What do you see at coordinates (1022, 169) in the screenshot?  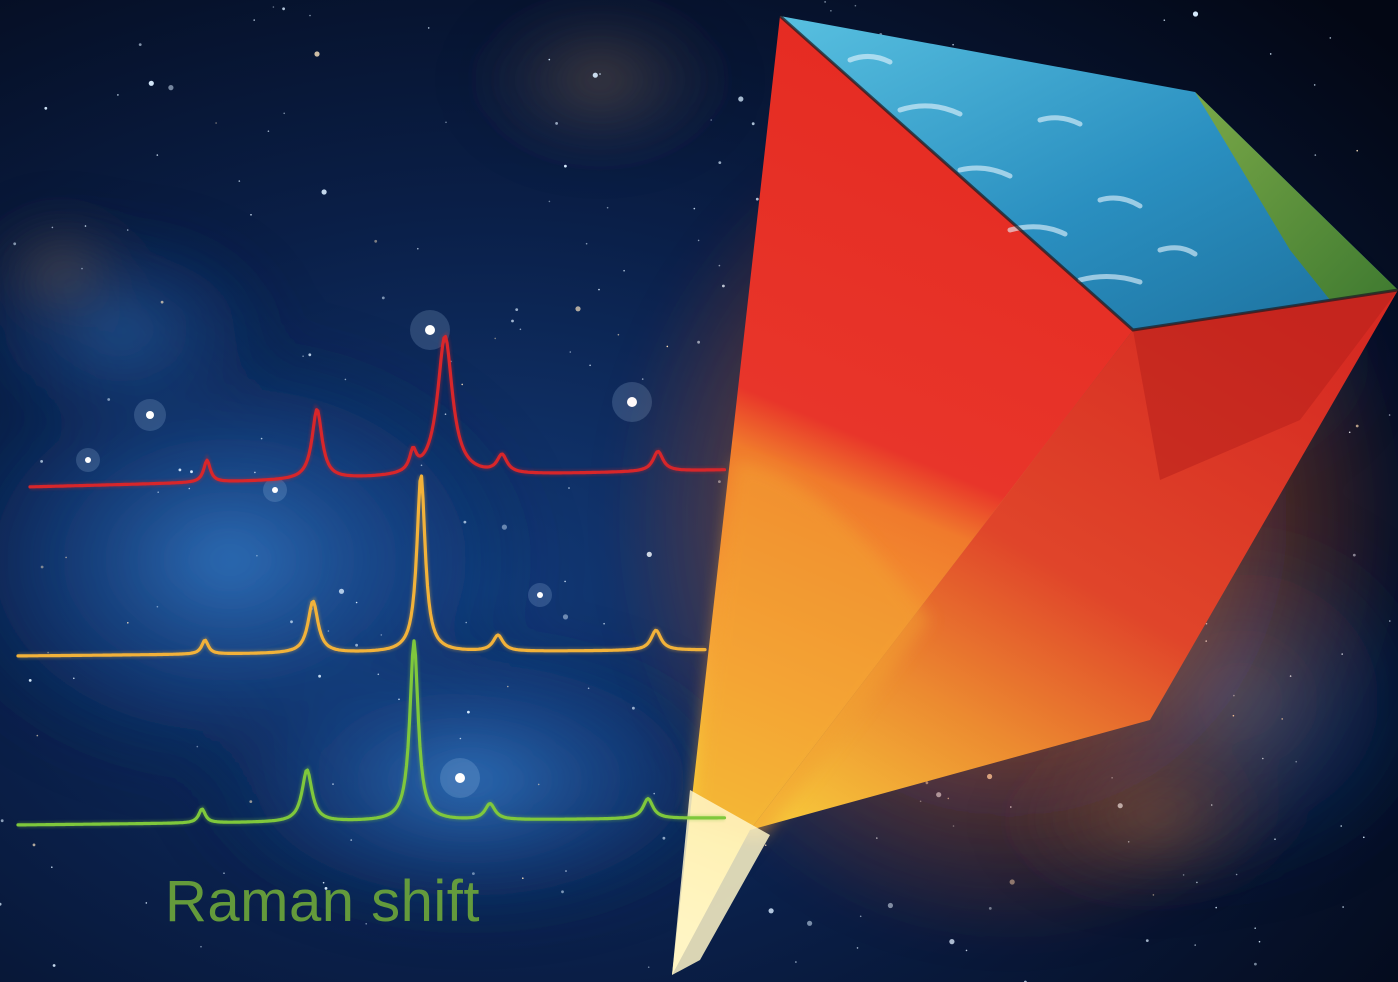 I see `cloud-streaks` at bounding box center [1022, 169].